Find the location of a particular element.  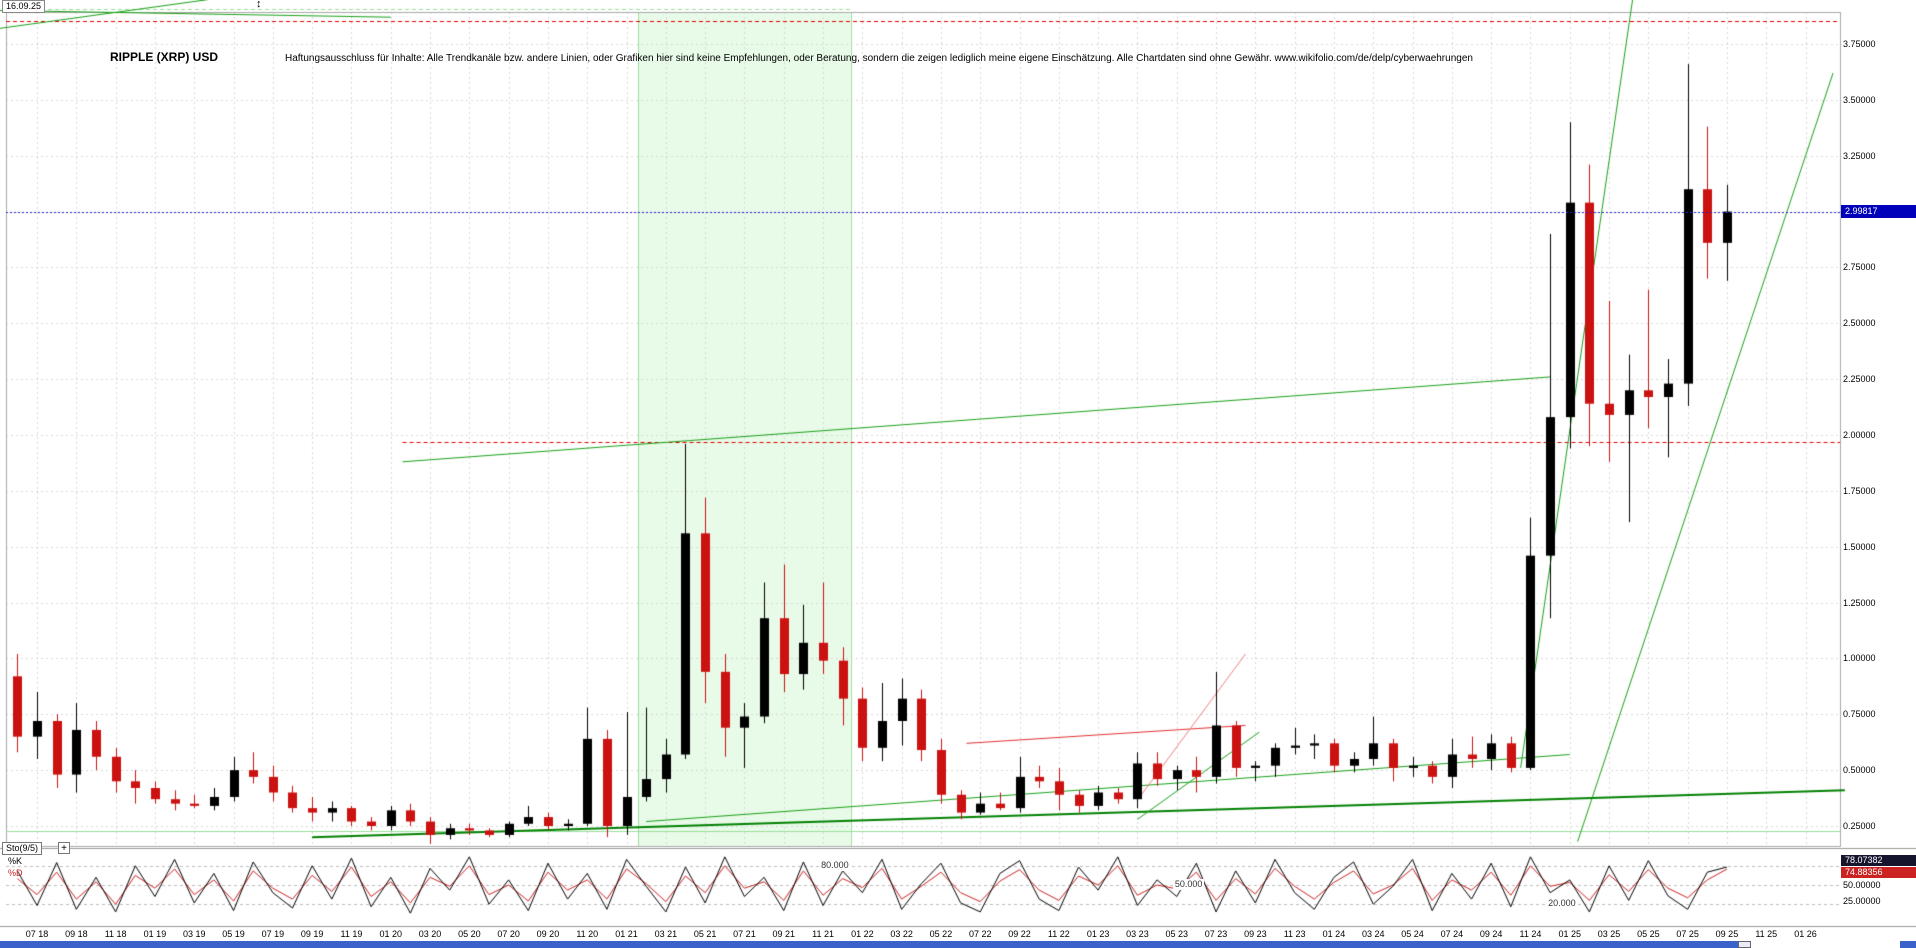

stochastic-k-value-badge: 78.07382 is located at coordinates (1878, 860).